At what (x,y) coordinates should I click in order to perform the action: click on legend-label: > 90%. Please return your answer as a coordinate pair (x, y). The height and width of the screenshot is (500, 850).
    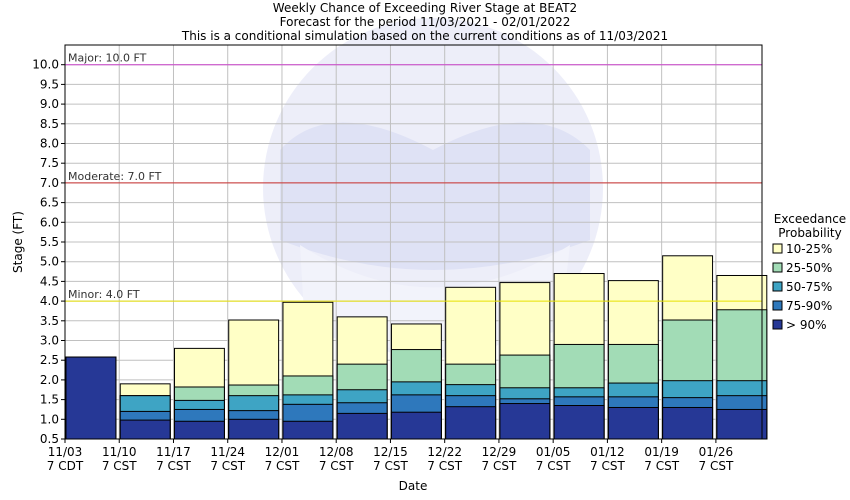
    Looking at the image, I should click on (806, 325).